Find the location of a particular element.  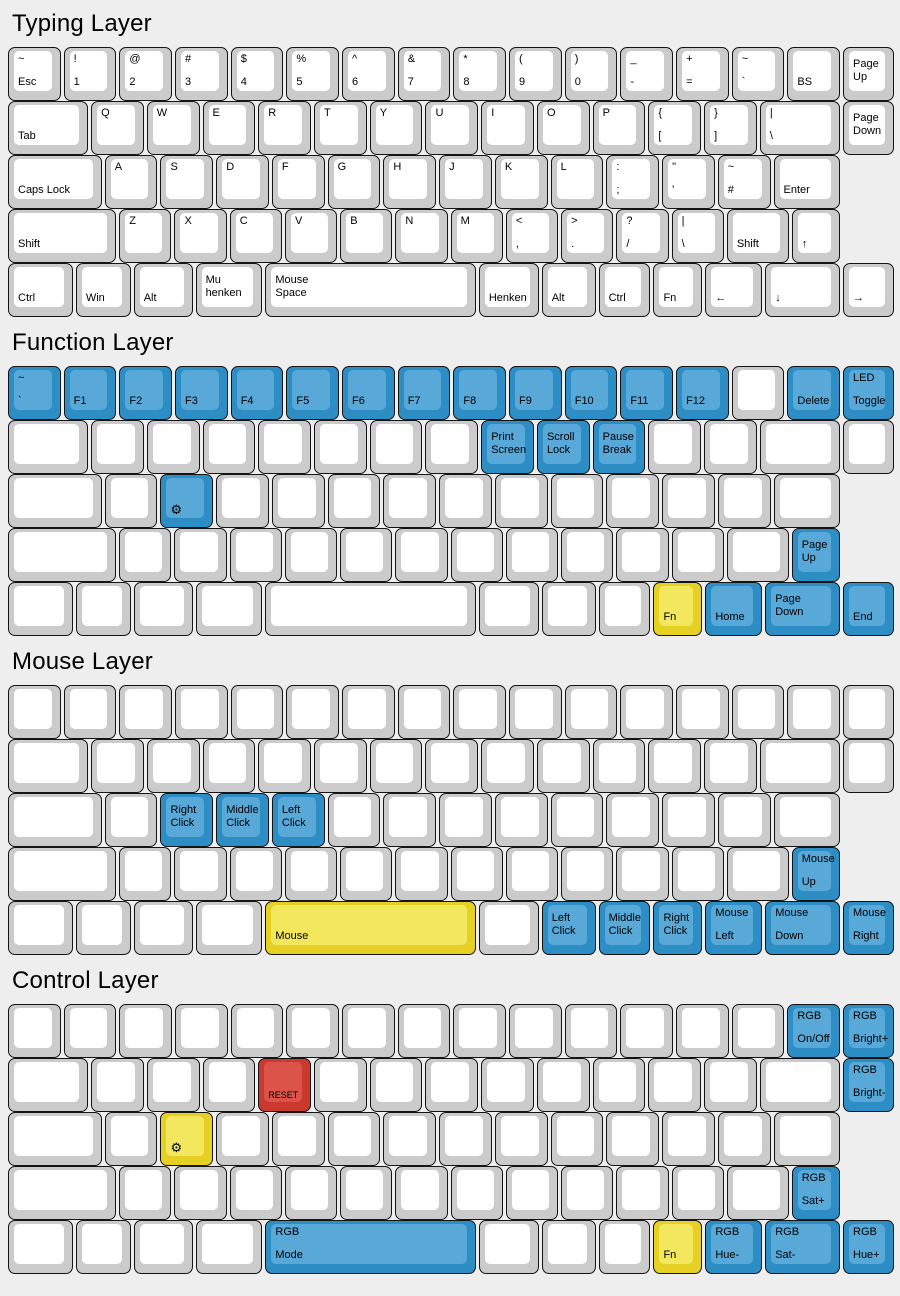

key--: ~ ` is located at coordinates (34, 393).